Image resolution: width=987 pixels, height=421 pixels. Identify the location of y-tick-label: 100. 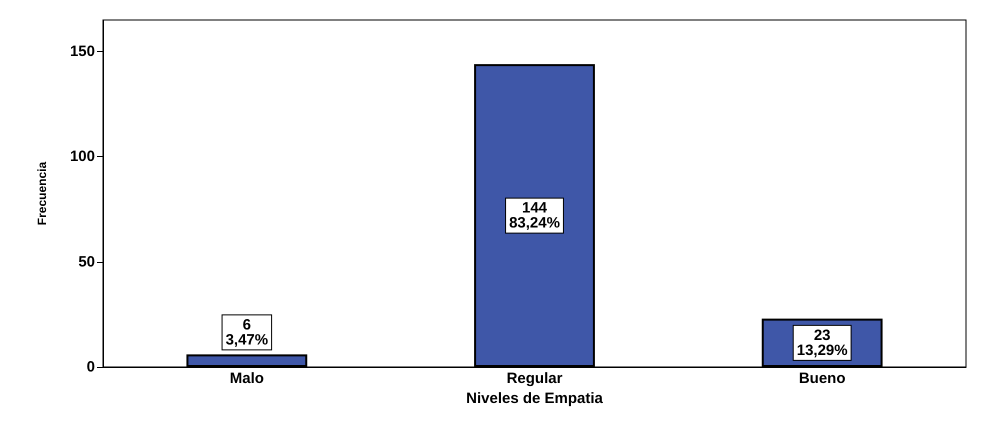
(82, 157).